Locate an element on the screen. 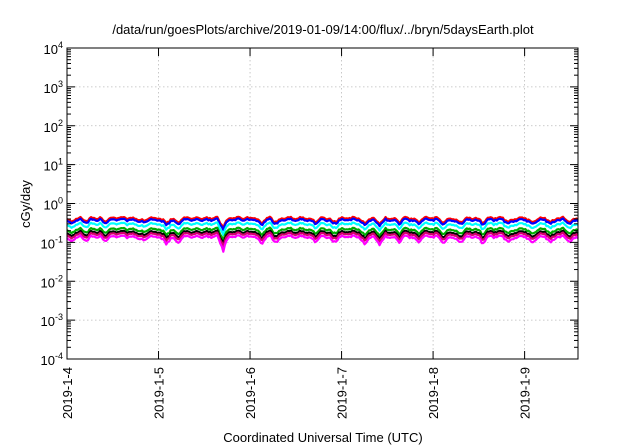 The height and width of the screenshot is (448, 640). x-tick-label: 2019-1-6 is located at coordinates (250, 393).